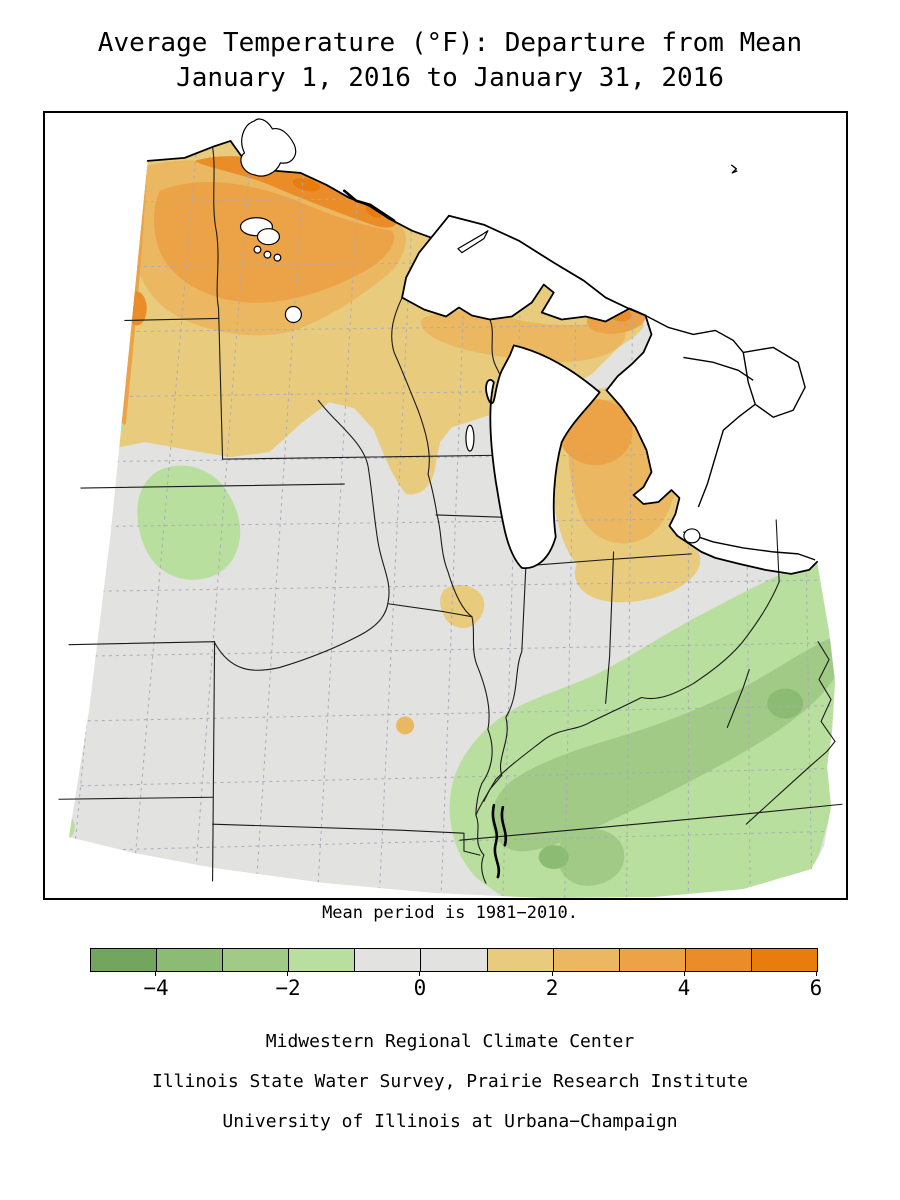  I want to click on colorbar-ticks, so click(453, 974).